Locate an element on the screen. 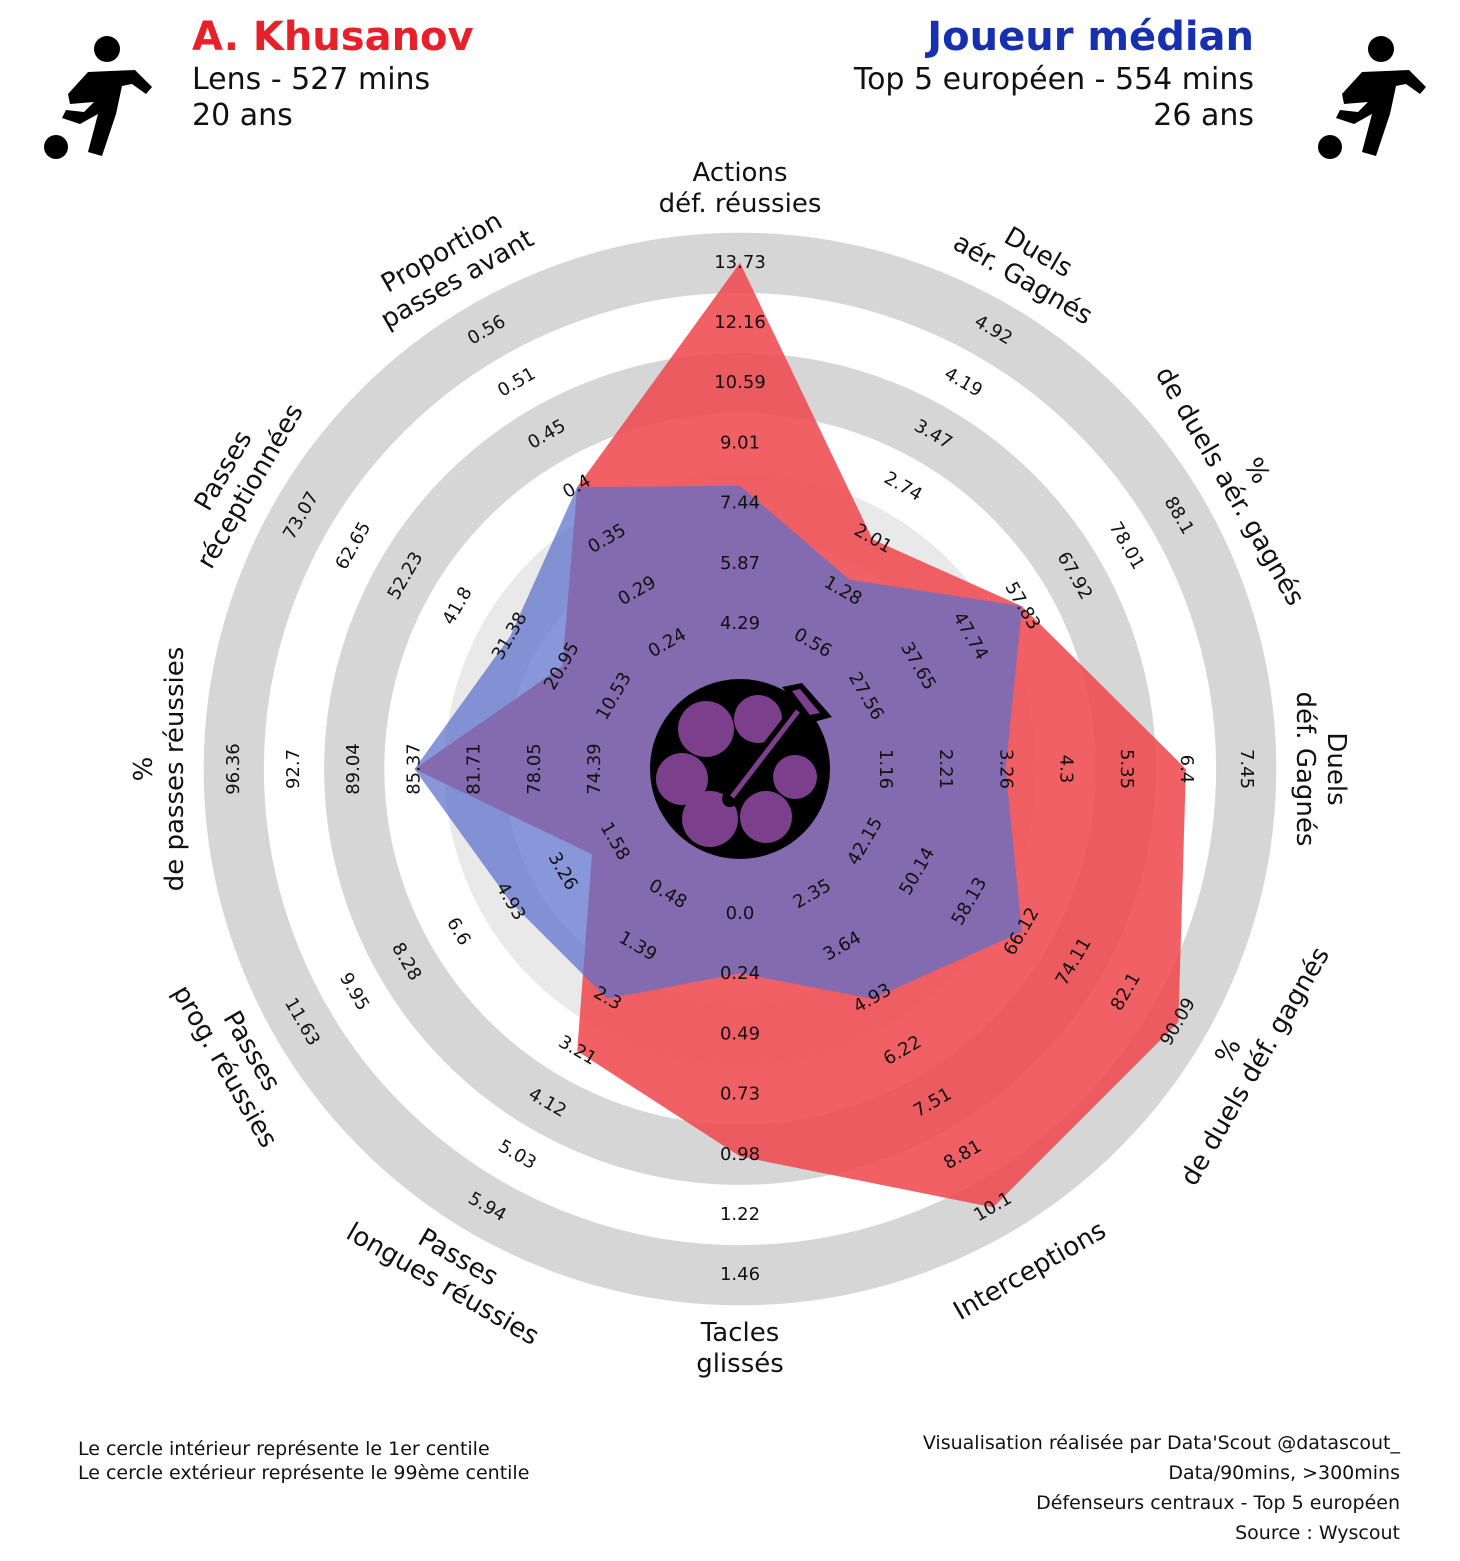 The image size is (1460, 1561). comparison-age: 26 ans is located at coordinates (1203, 115).